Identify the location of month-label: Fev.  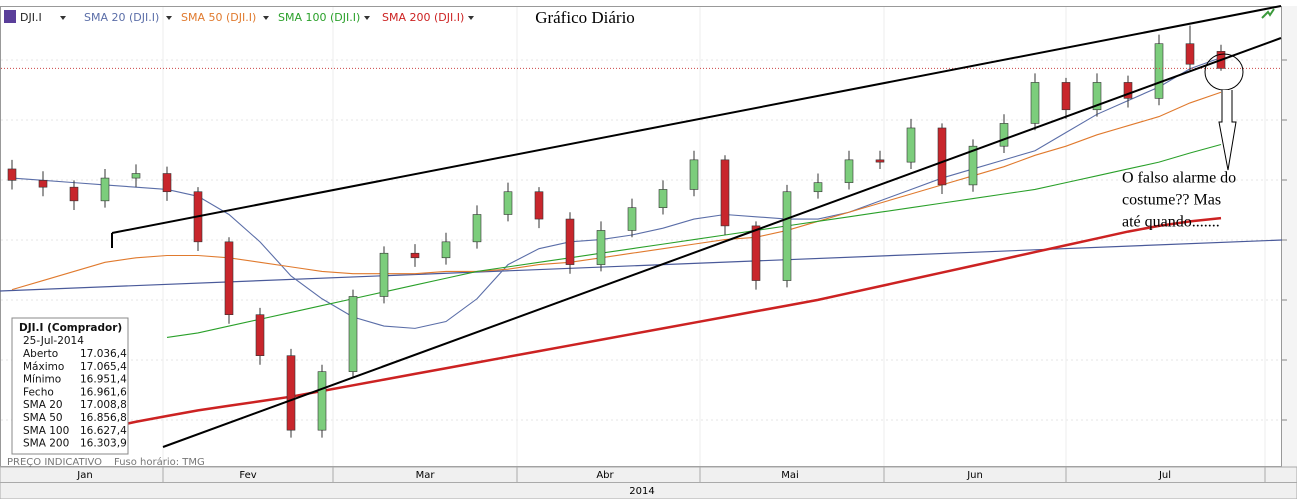
(247, 475).